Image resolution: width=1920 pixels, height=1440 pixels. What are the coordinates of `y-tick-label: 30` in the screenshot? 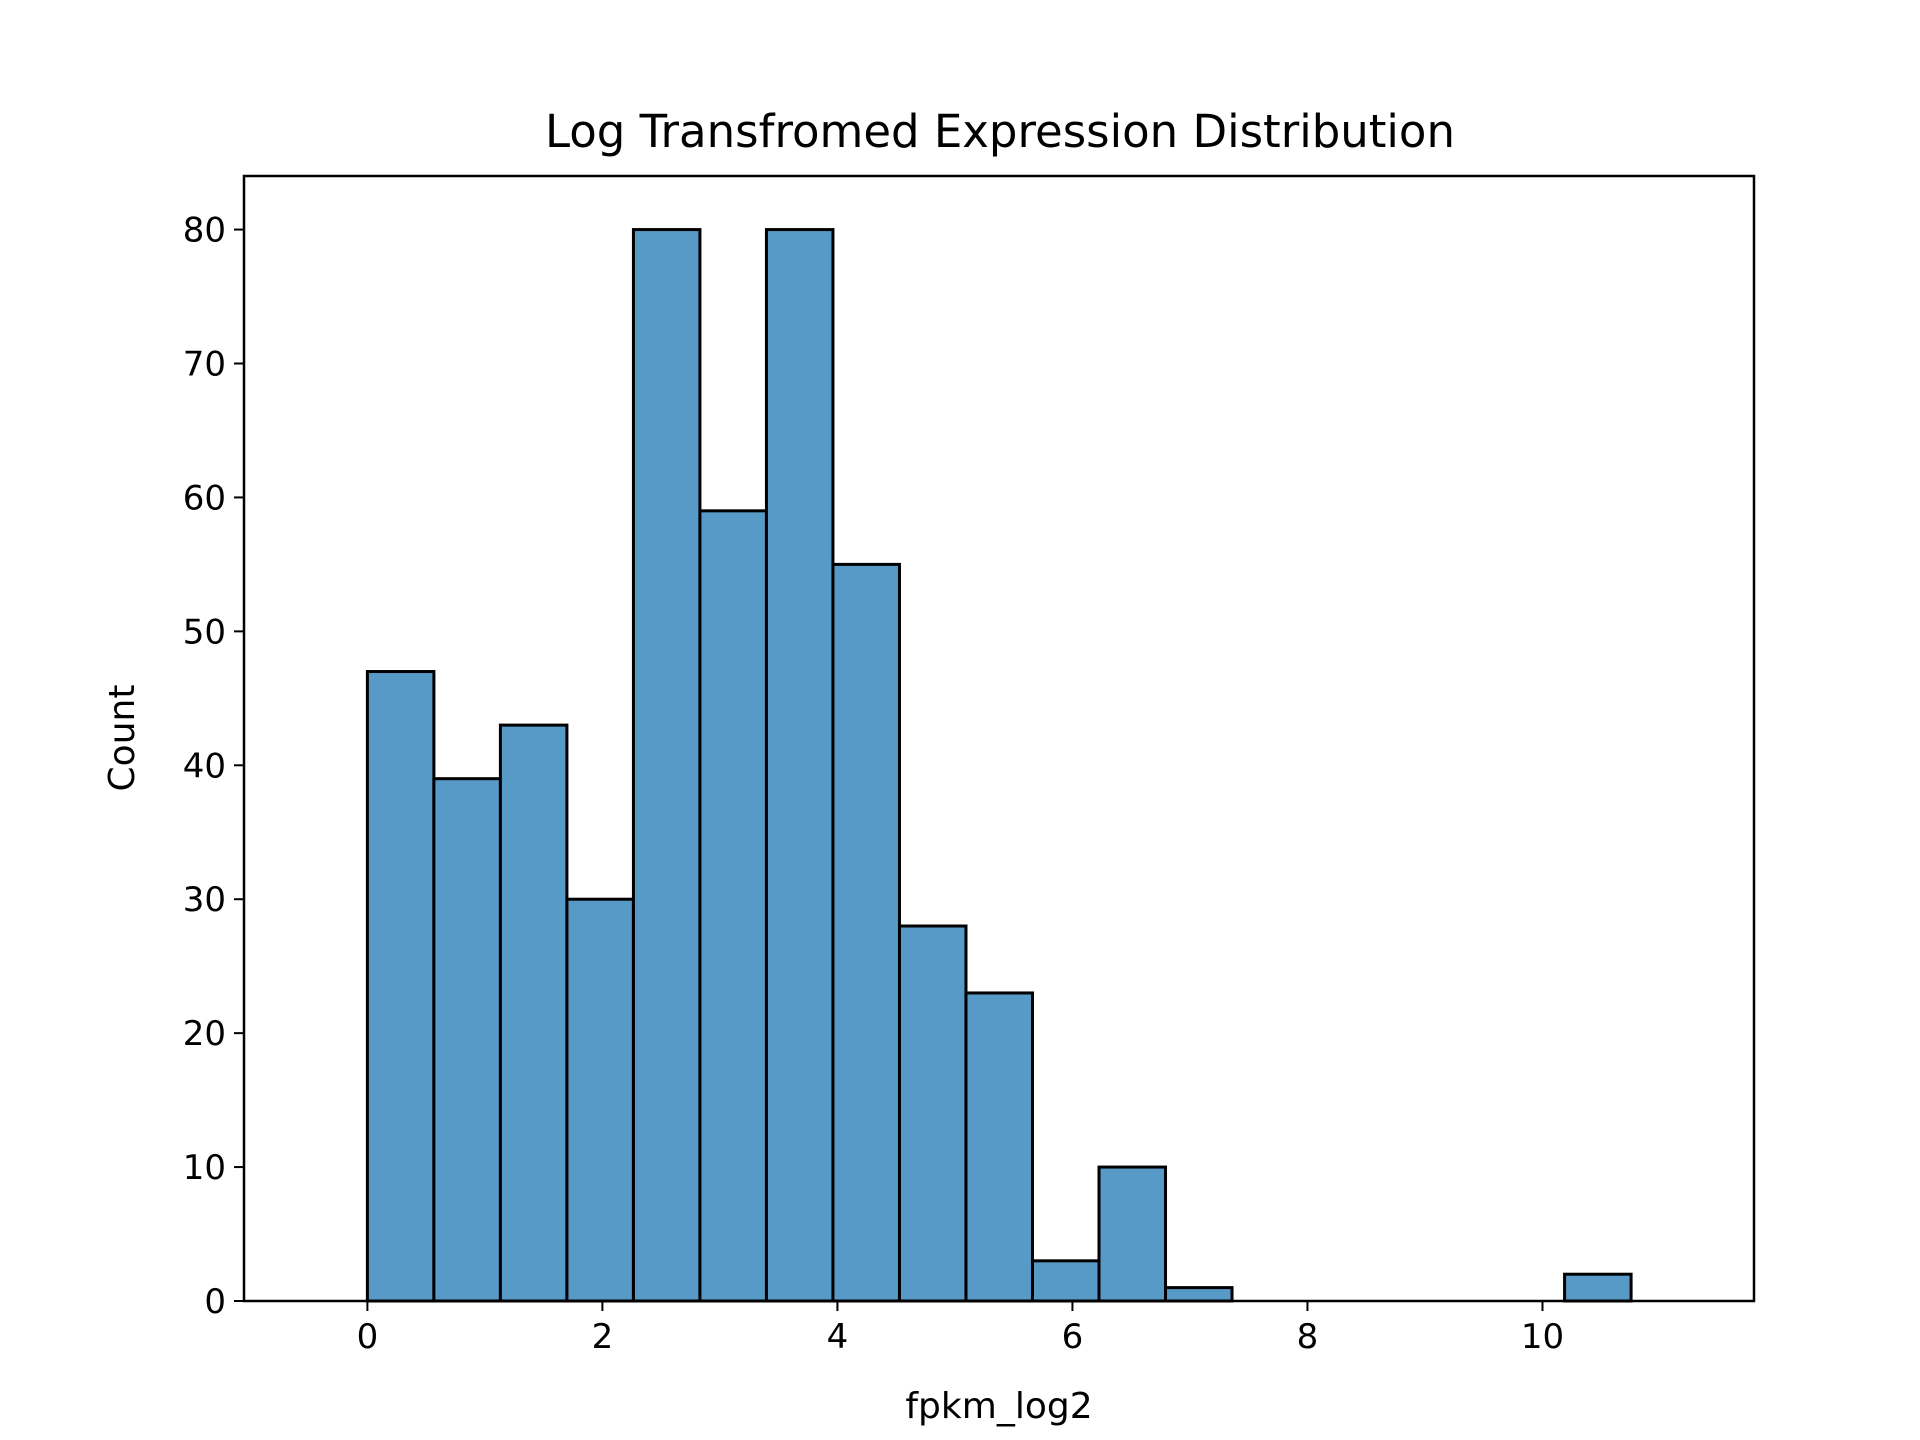 It's located at (204, 900).